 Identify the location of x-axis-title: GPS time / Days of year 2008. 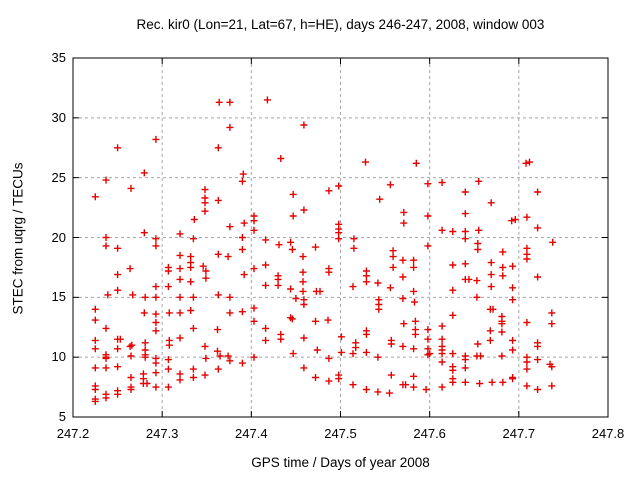
(340, 462).